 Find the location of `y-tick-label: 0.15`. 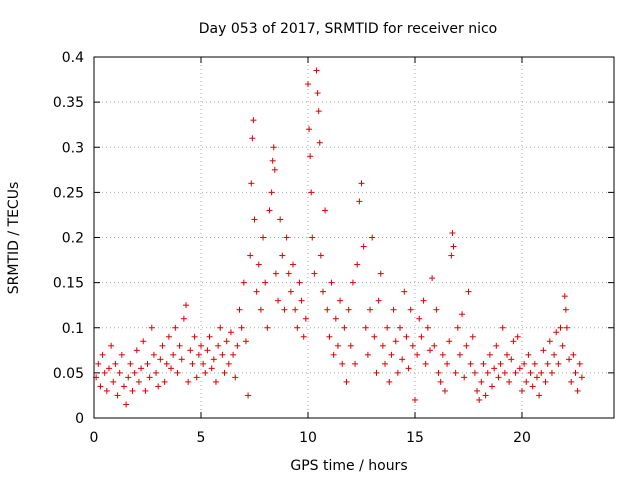

y-tick-label: 0.15 is located at coordinates (68, 284).